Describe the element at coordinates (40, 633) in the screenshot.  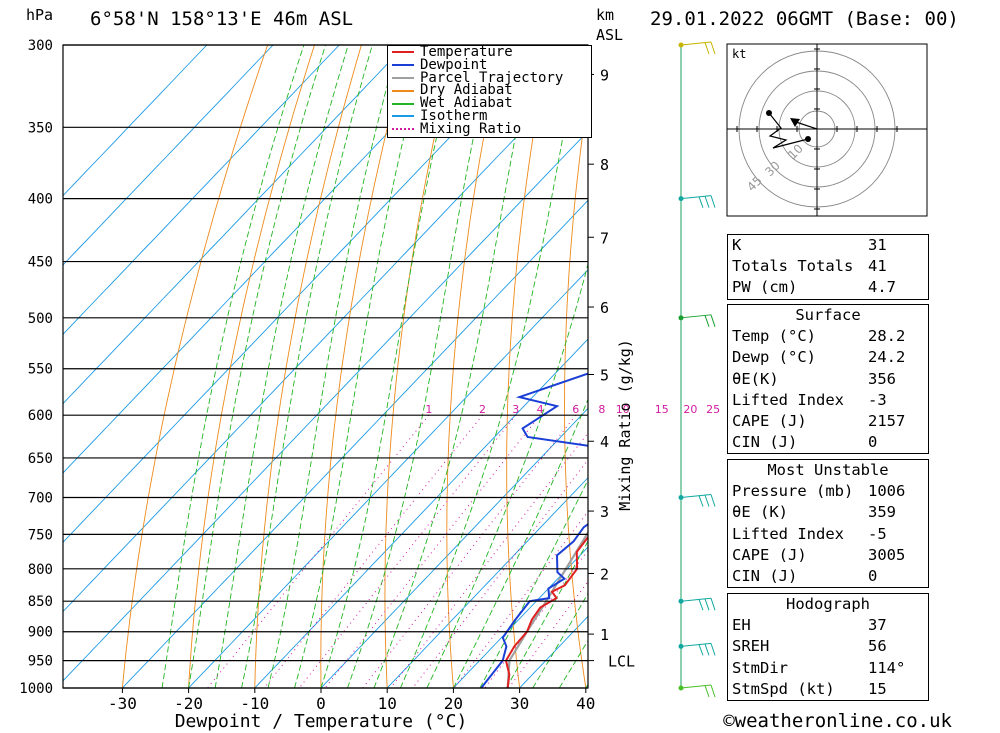
I see `pressure-tick-label: 900` at that location.